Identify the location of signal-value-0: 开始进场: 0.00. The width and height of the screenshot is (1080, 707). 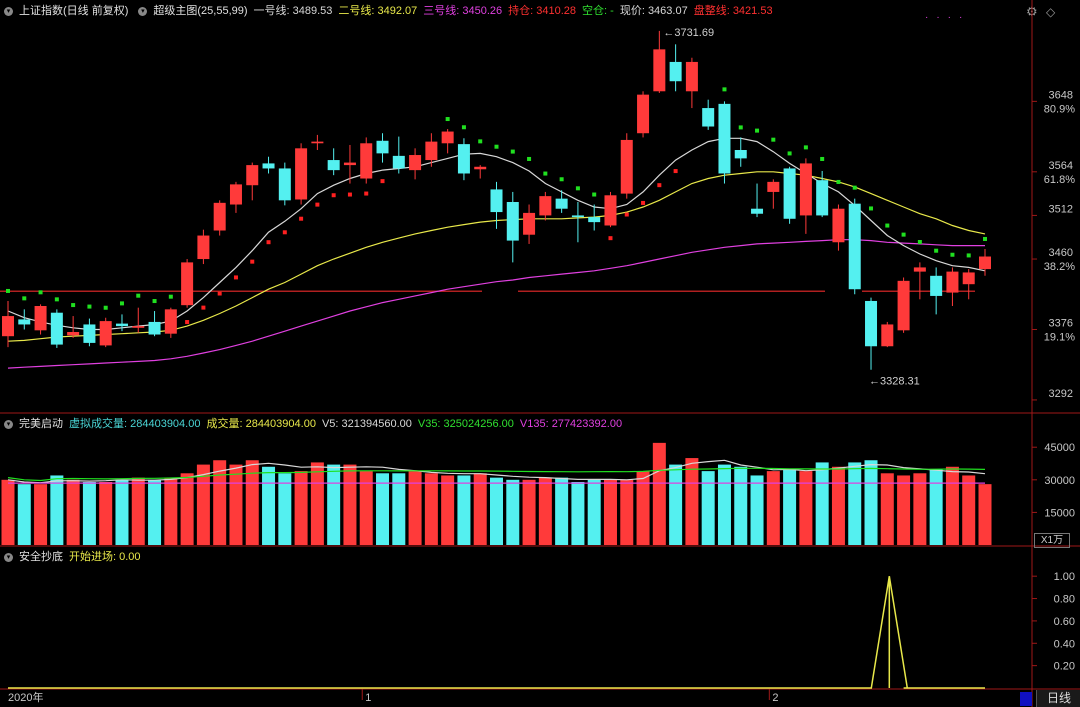
(105, 557).